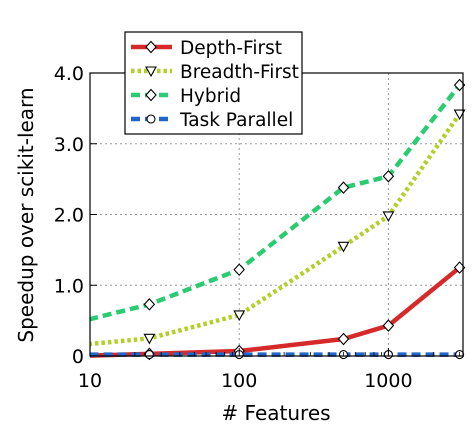 This screenshot has height=434, width=474. I want to click on y-axis-label: Speedup over scikit-learn, so click(26, 214).